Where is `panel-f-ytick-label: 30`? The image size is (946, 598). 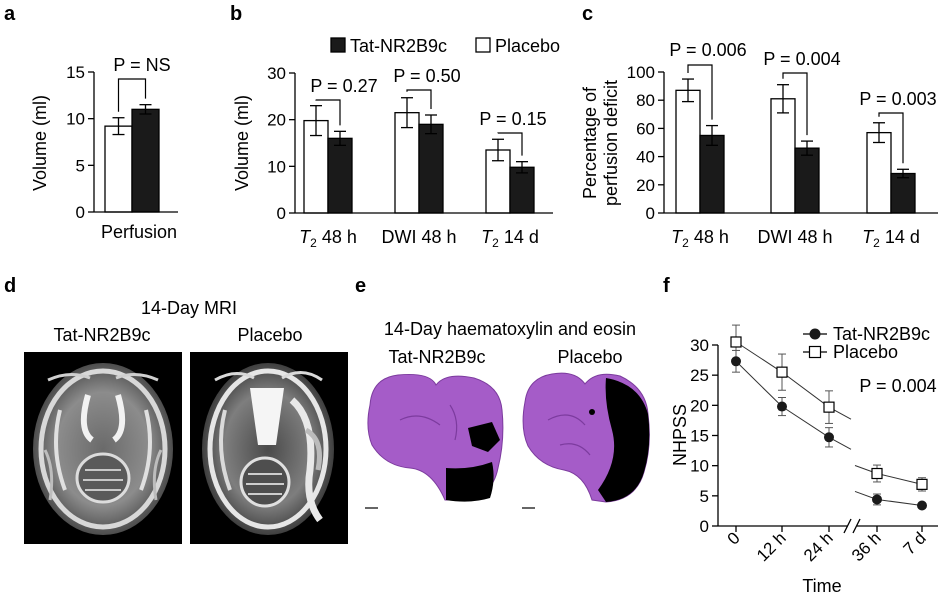
panel-f-ytick-label: 30 is located at coordinates (699, 345).